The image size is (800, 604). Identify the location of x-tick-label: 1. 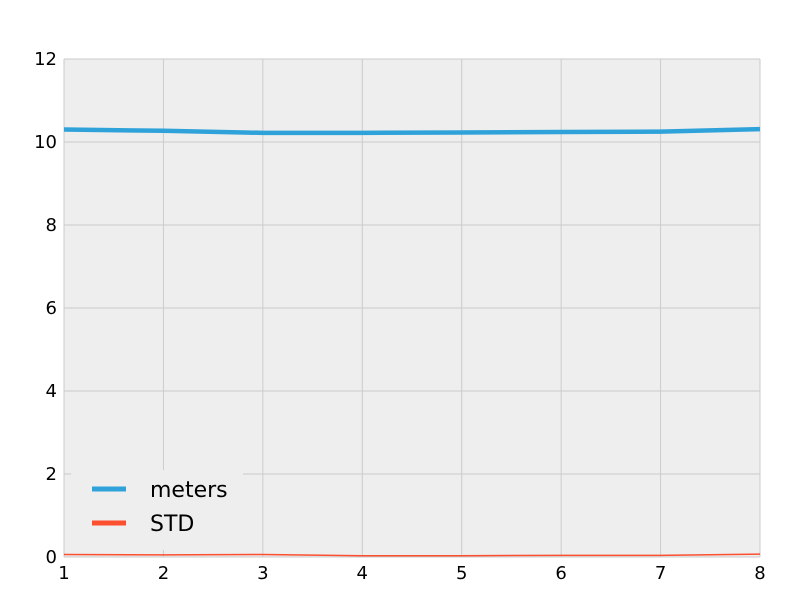
(63, 573).